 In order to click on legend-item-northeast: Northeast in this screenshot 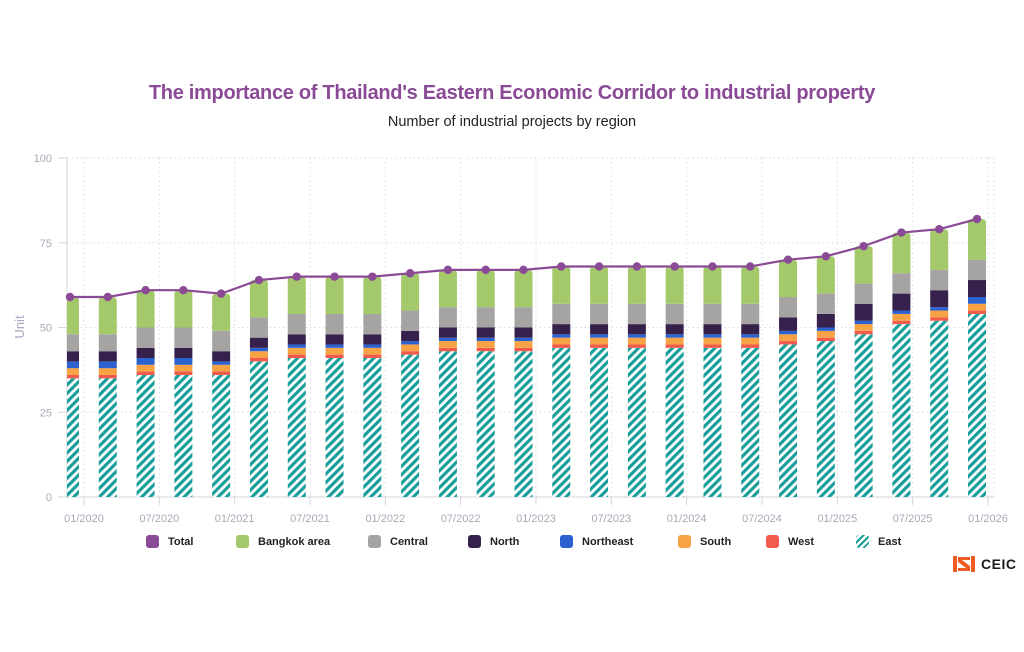, I will do `click(596, 541)`.